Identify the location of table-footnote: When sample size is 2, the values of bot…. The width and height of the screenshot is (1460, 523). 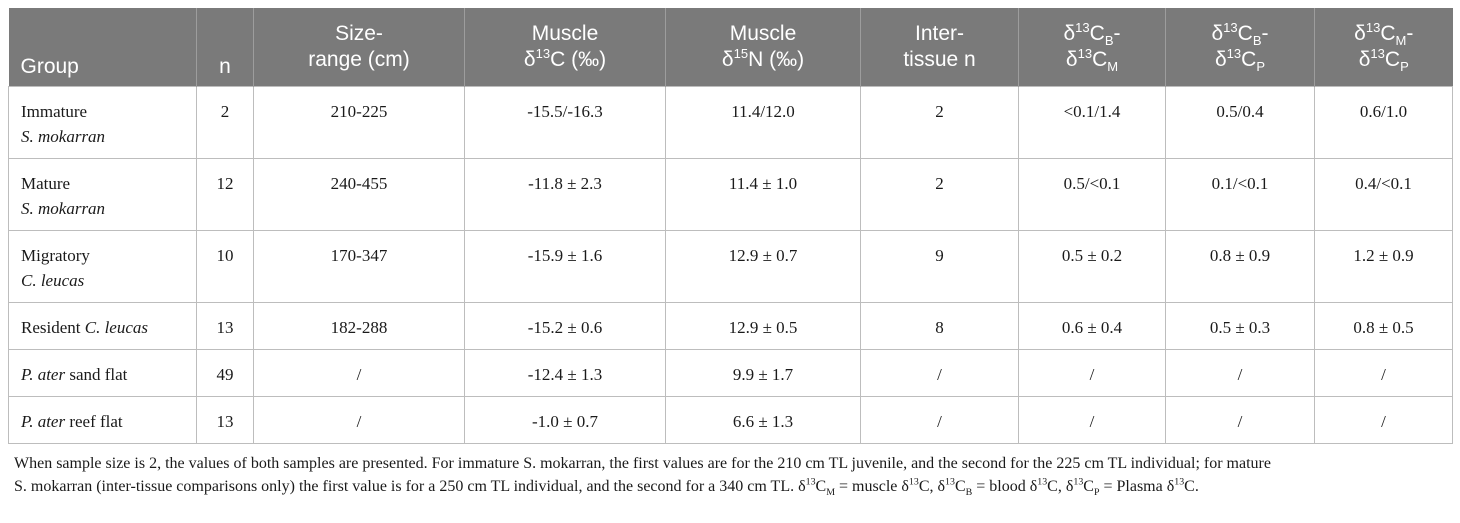
(642, 477).